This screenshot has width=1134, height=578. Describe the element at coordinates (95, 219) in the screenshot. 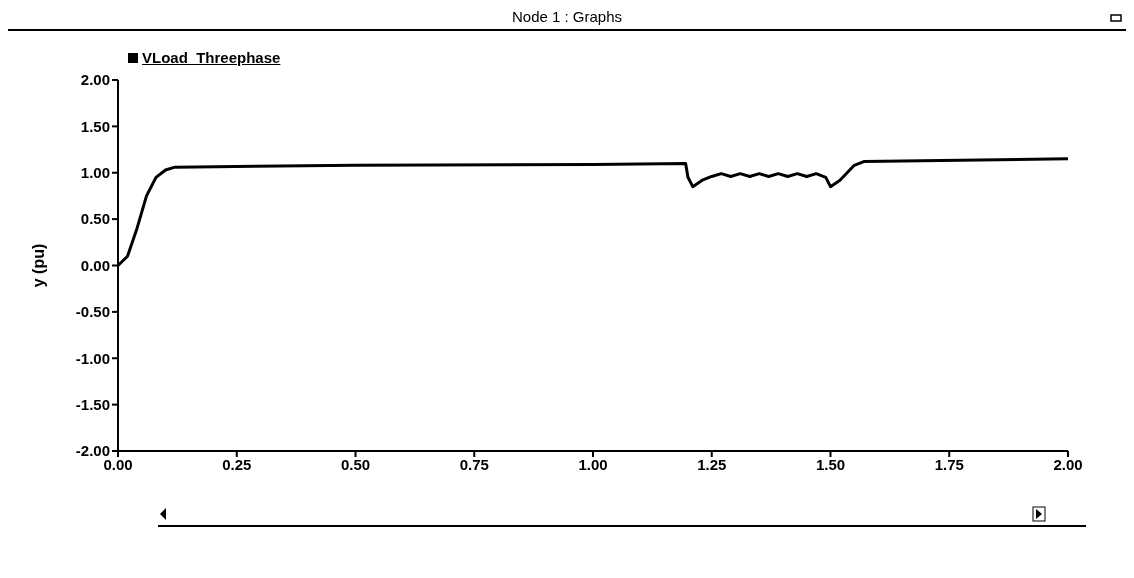

I see `y-tick-label: 0.50` at that location.